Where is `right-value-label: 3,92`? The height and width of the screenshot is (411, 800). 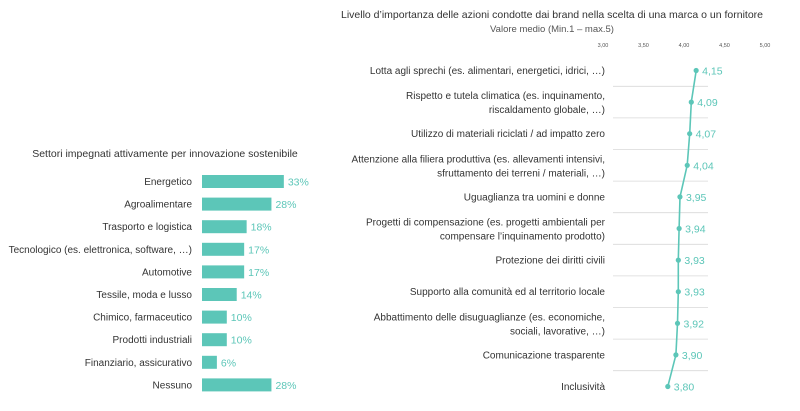 right-value-label: 3,92 is located at coordinates (694, 324).